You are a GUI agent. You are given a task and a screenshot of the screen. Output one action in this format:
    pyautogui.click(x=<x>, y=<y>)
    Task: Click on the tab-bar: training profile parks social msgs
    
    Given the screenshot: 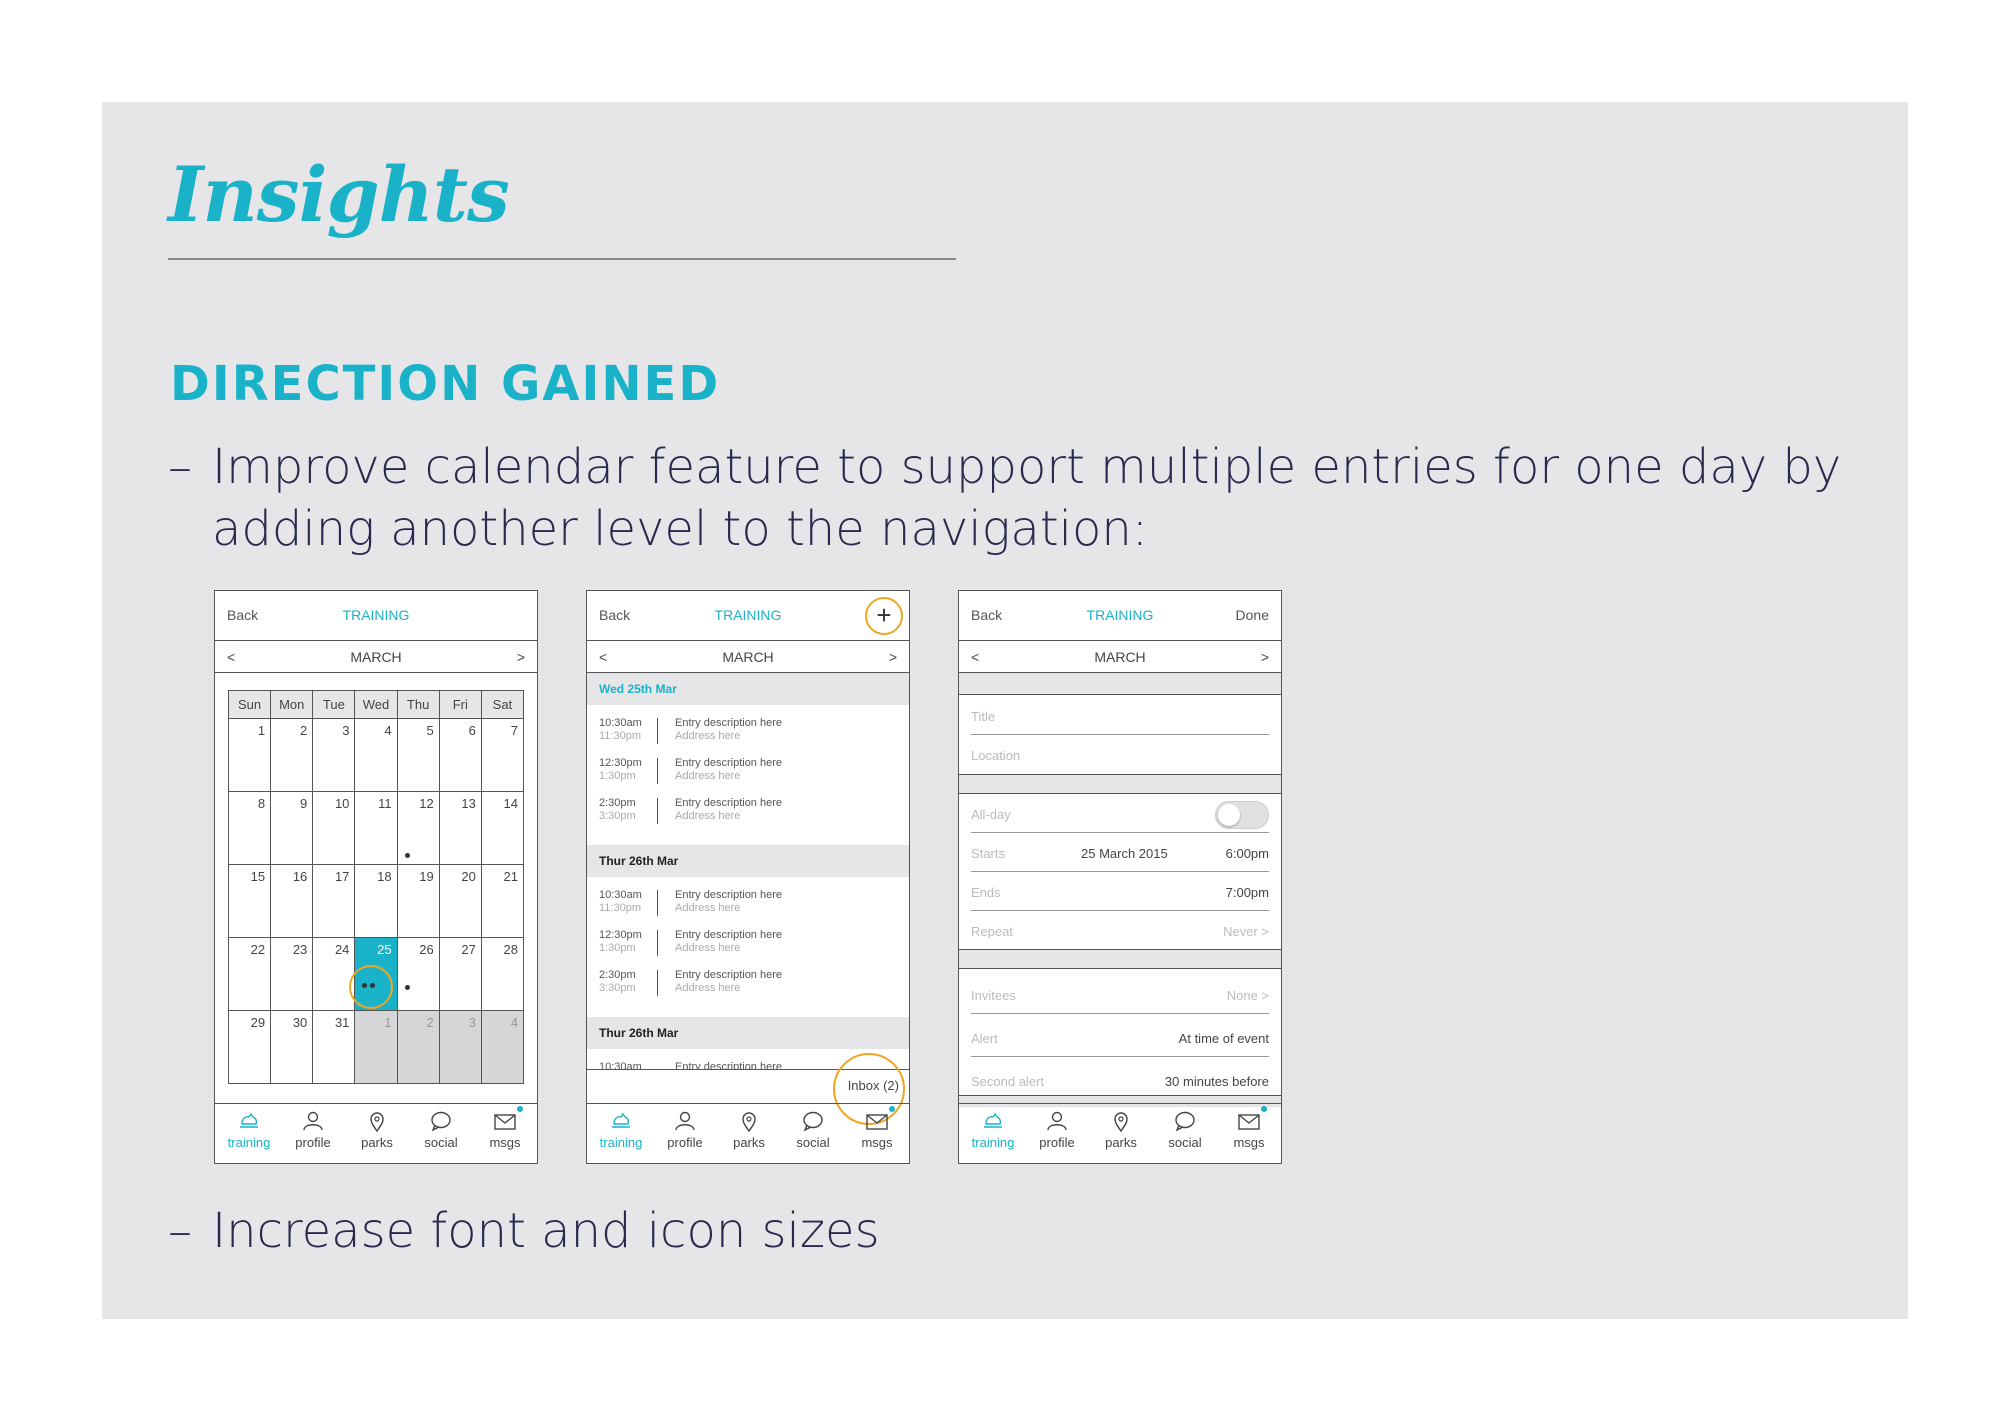 What is the action you would take?
    pyautogui.click(x=1120, y=1133)
    